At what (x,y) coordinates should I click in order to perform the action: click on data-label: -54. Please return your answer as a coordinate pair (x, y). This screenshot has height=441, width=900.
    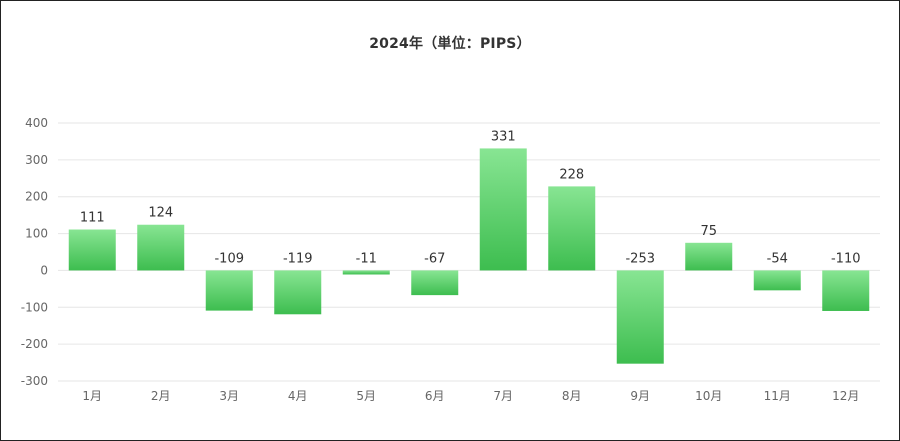
    Looking at the image, I should click on (777, 258).